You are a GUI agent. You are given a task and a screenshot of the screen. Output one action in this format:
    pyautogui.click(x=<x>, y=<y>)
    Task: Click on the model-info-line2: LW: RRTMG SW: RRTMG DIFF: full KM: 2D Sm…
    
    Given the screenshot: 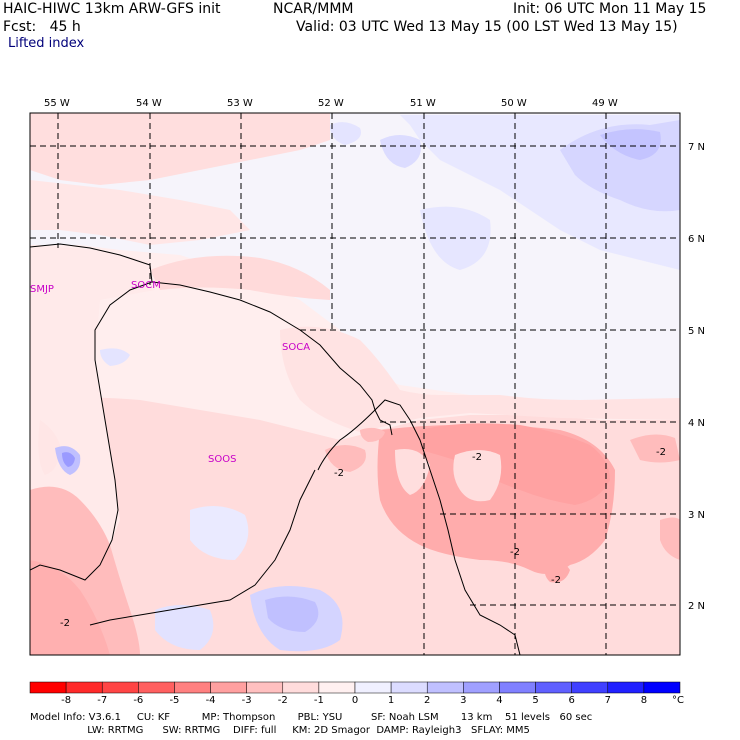 What is the action you would take?
    pyautogui.click(x=280, y=730)
    